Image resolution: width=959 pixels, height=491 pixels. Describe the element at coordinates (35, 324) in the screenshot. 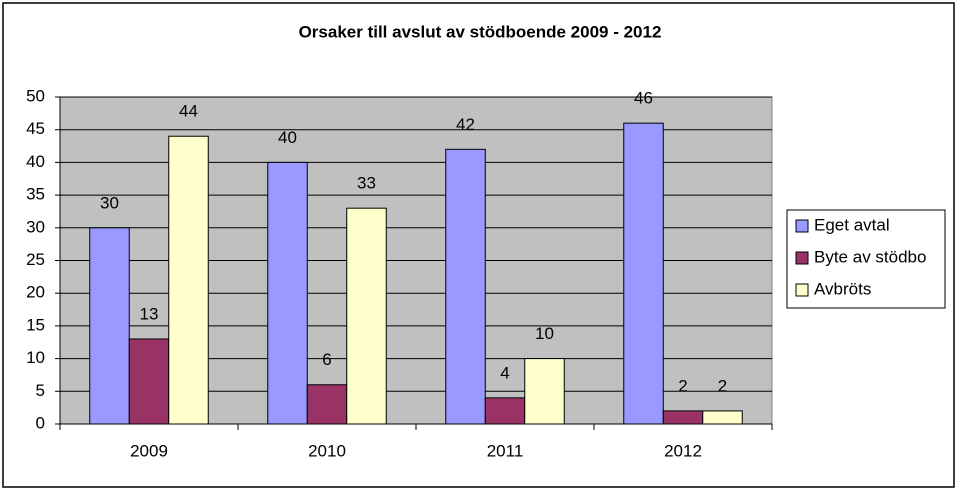

I see `y-tick-label: 15` at that location.